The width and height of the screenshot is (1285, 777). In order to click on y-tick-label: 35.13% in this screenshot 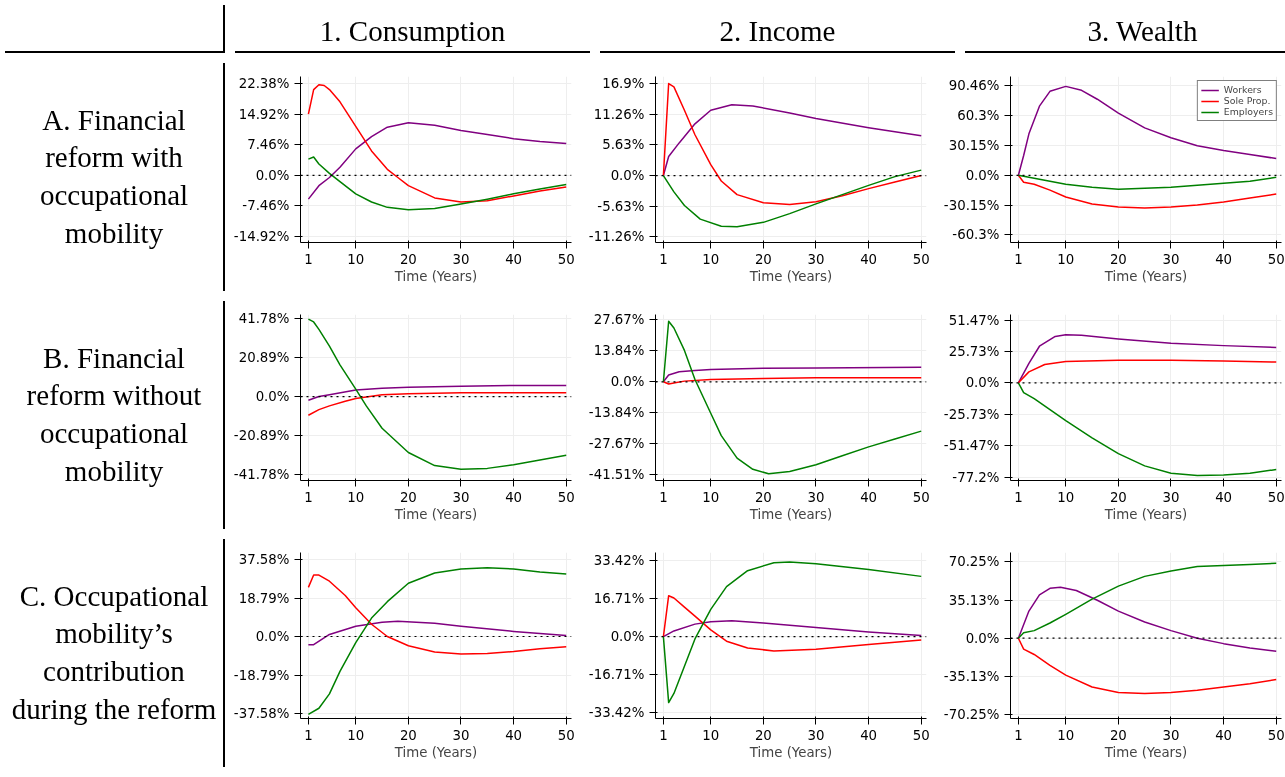, I will do `click(974, 600)`.